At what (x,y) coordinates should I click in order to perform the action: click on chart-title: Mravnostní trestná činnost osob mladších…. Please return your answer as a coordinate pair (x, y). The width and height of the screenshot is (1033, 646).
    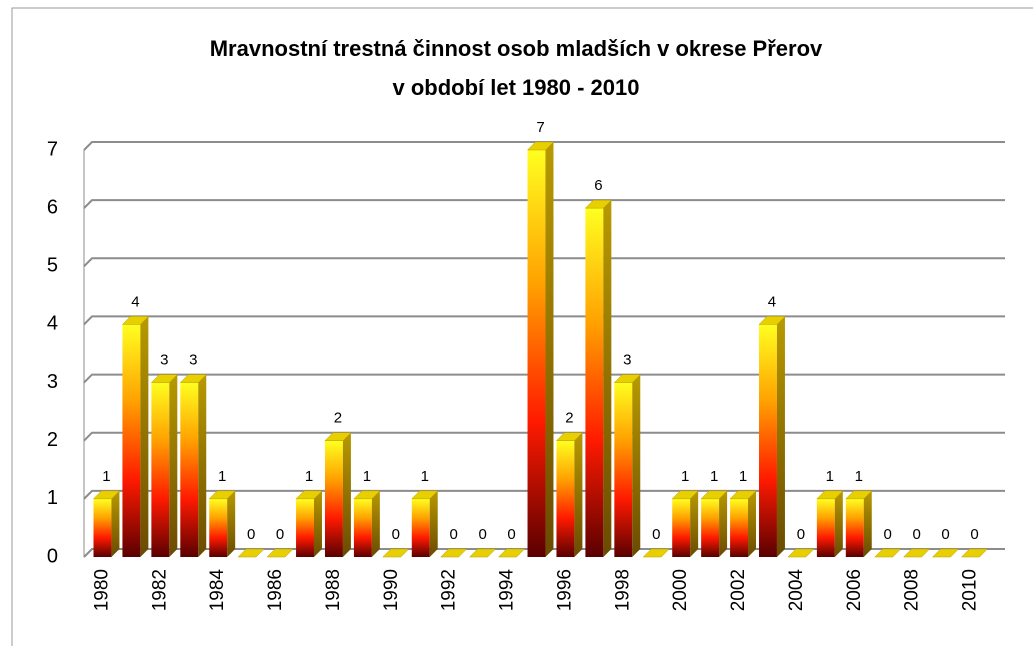
    Looking at the image, I should click on (516, 48).